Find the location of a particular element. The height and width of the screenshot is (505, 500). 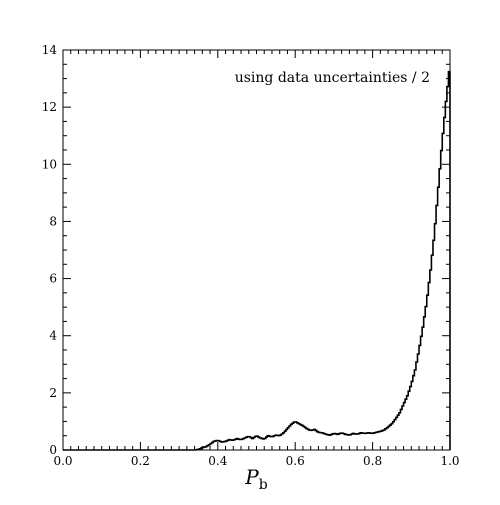

y-tick-label: 6 is located at coordinates (53, 279).